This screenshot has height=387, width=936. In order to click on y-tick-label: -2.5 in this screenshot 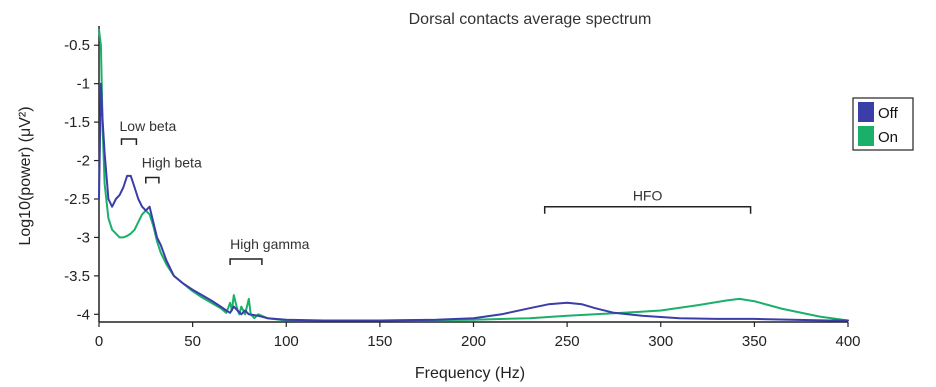, I will do `click(77, 199)`.